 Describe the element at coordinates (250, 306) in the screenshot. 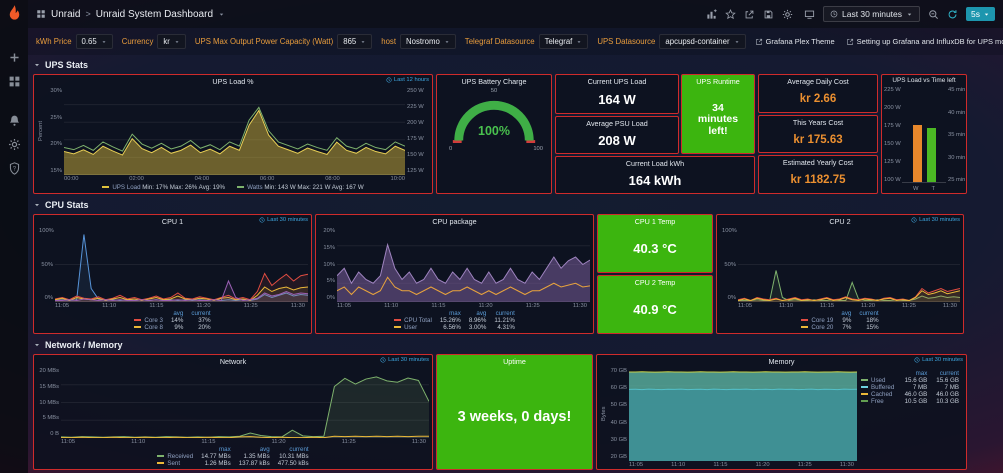

I see `axis-tick: 11:25` at that location.